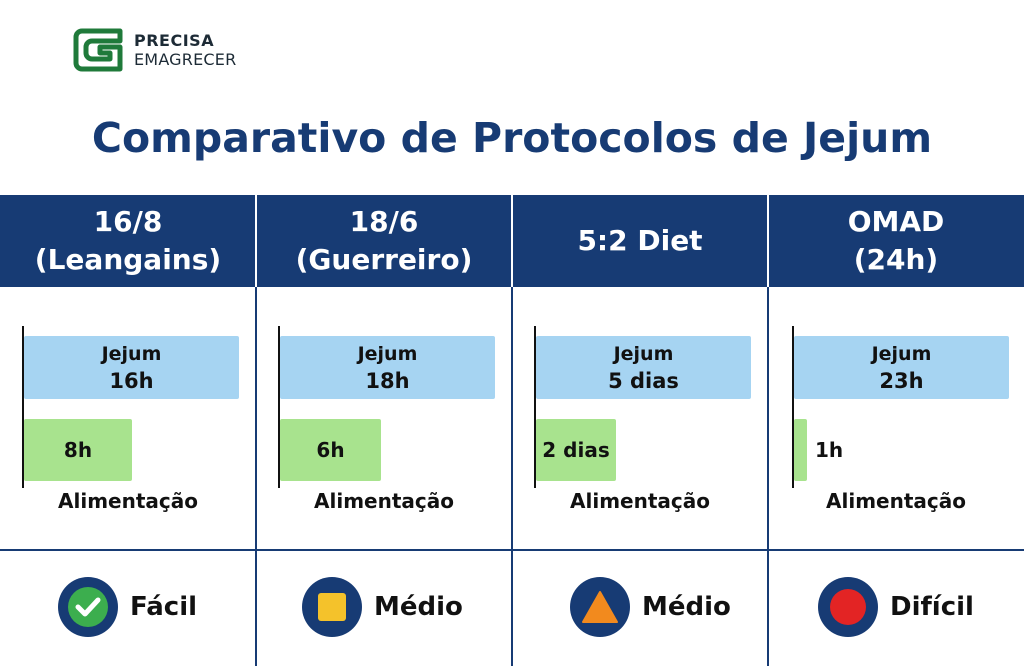 This screenshot has width=1024, height=666. I want to click on eating-duration-label: 8h, so click(78, 450).